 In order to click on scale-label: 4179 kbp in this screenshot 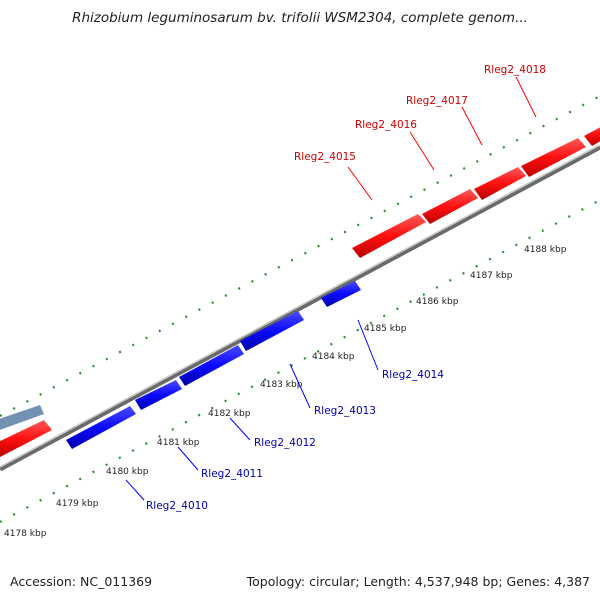, I will do `click(77, 504)`.